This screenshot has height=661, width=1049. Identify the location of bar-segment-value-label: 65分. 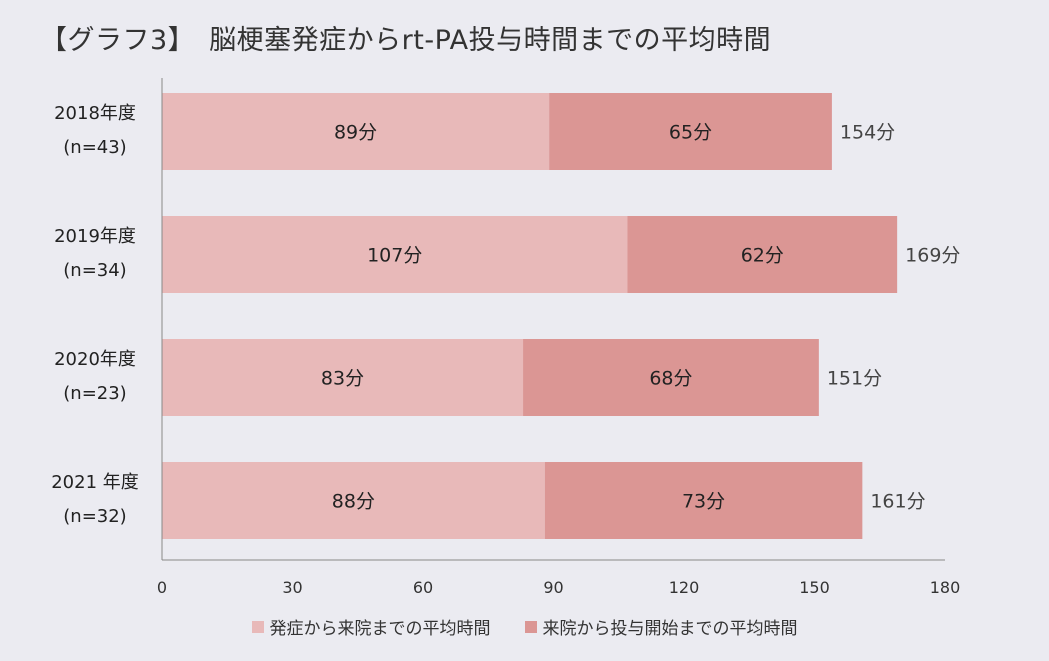
(690, 133).